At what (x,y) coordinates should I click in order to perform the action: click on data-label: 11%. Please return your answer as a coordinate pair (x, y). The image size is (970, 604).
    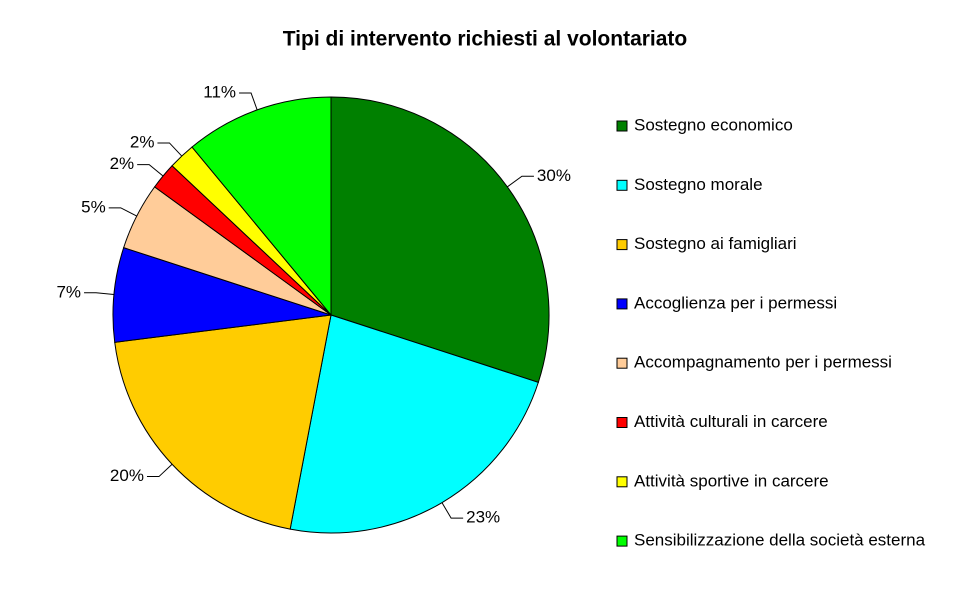
    Looking at the image, I should click on (219, 91).